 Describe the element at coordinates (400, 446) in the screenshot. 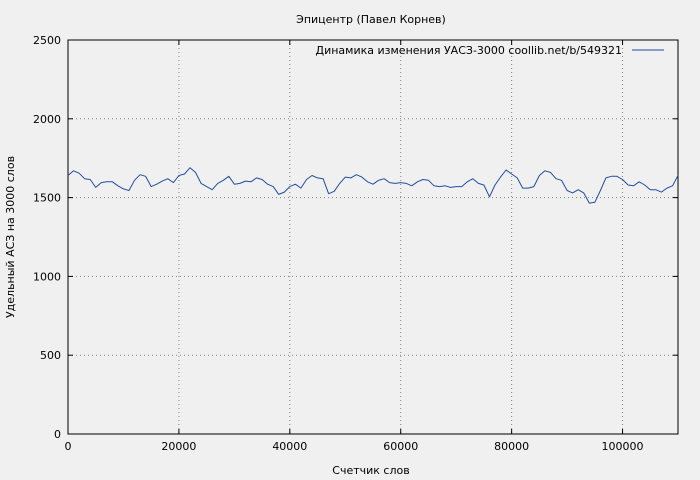

I see `x-tick-label: 60000` at that location.